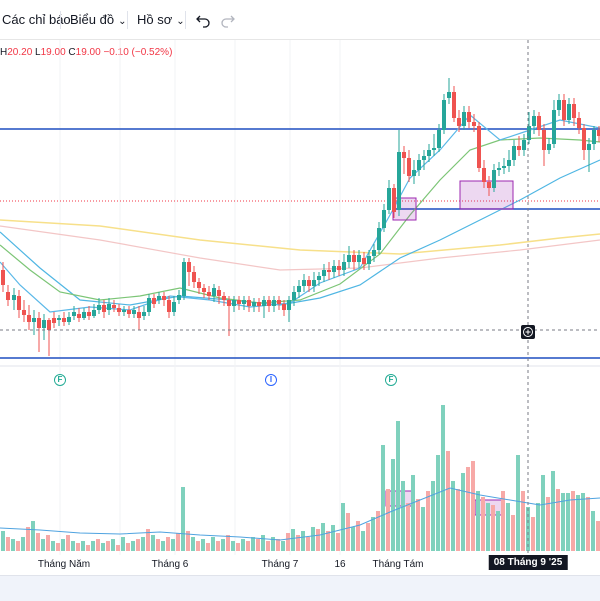 The image size is (600, 601). What do you see at coordinates (300, 514) in the screenshot?
I see `volume-ma-line` at bounding box center [300, 514].